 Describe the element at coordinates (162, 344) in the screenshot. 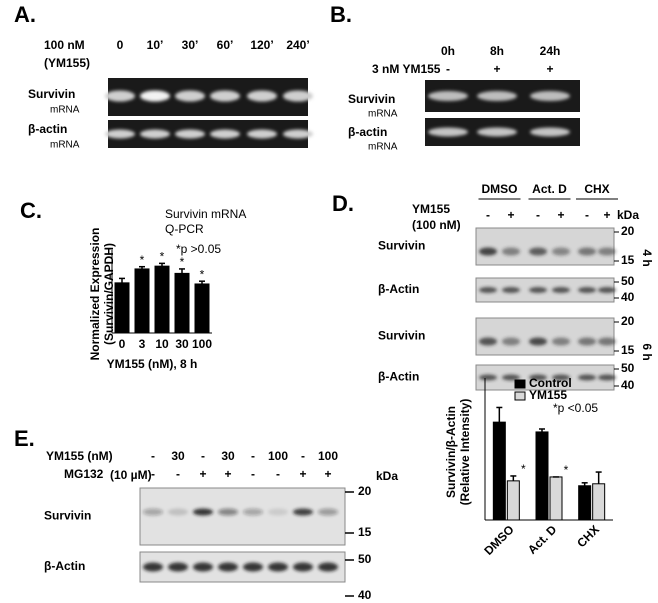

I see `x-tick-label: 10` at that location.